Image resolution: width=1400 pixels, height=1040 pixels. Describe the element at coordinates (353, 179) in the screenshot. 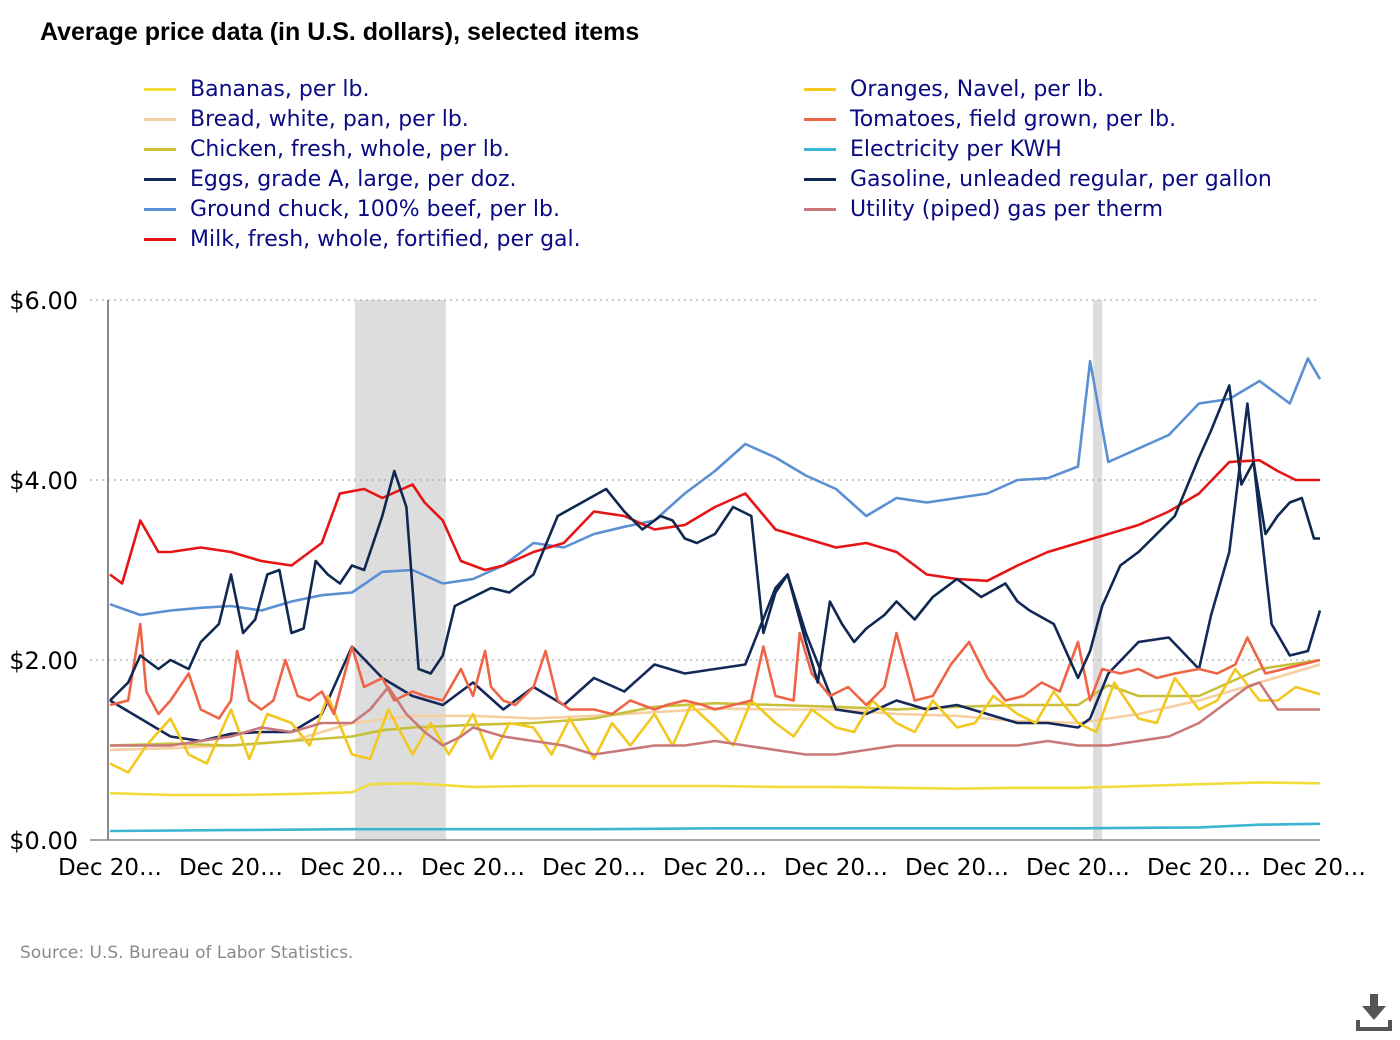

I see `legend-label: Eggs, grade A, large, per doz.` at that location.